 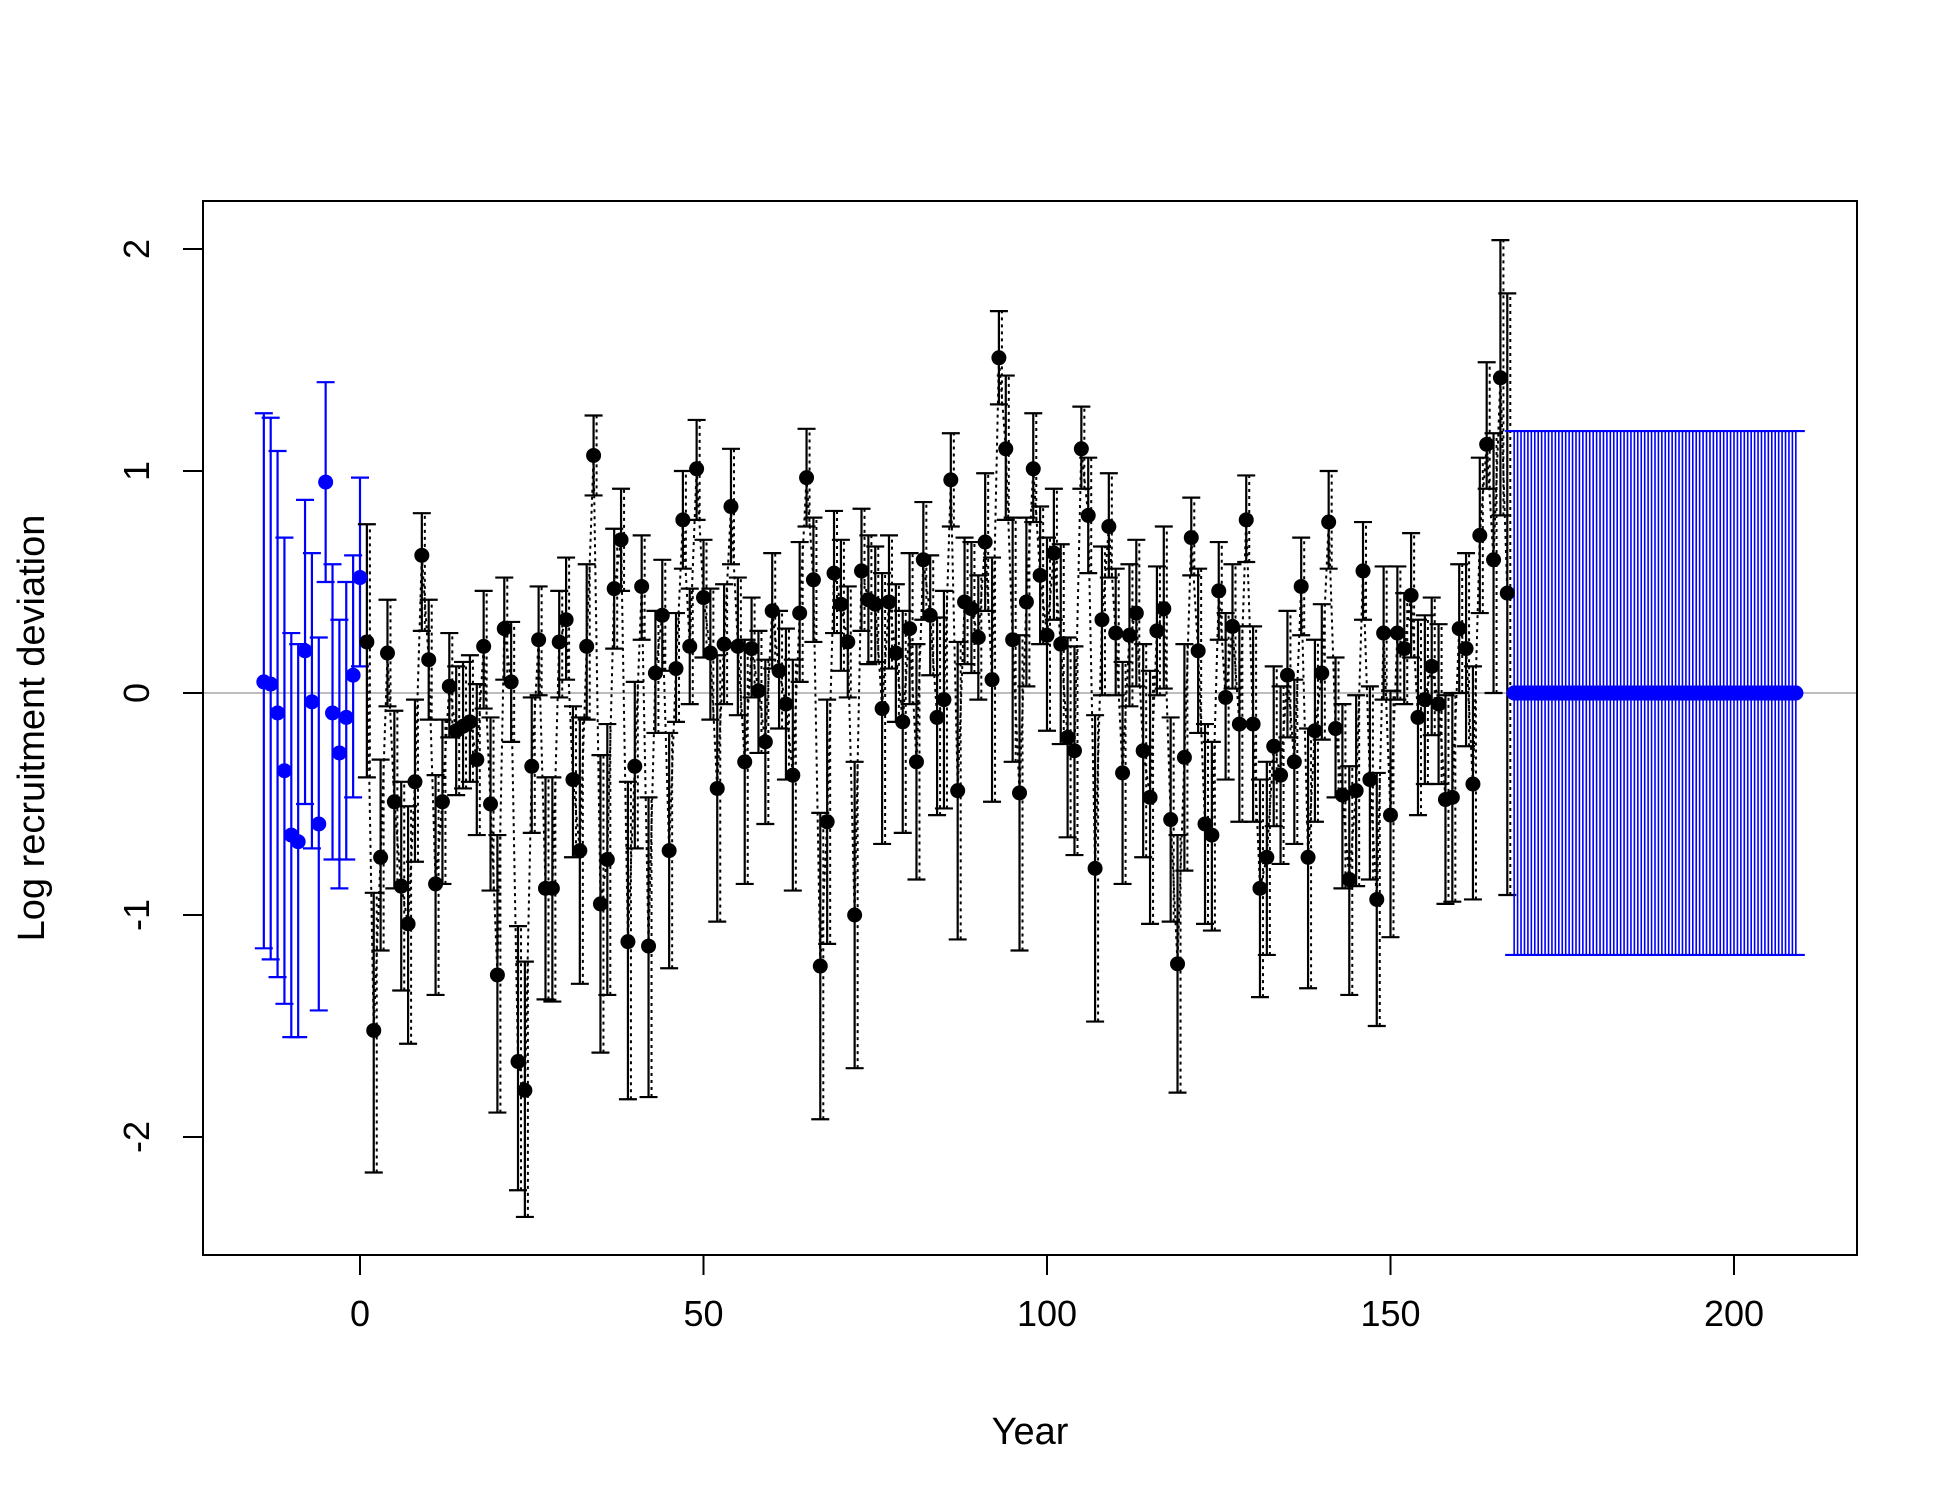 I want to click on y-tick-label: 0, so click(x=136, y=693).